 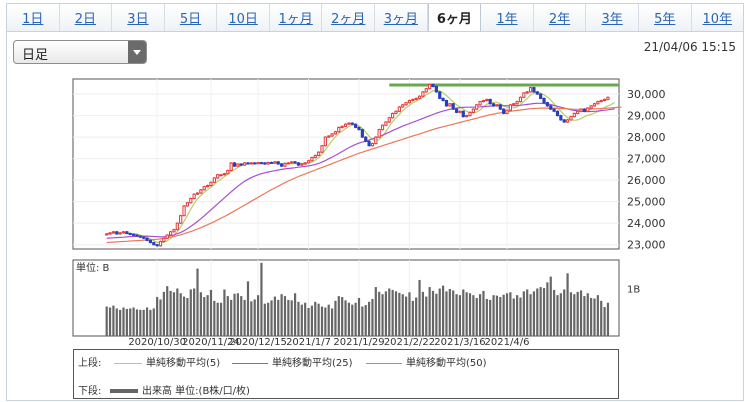 I want to click on tab-period-12: 5年, so click(x=665, y=17).